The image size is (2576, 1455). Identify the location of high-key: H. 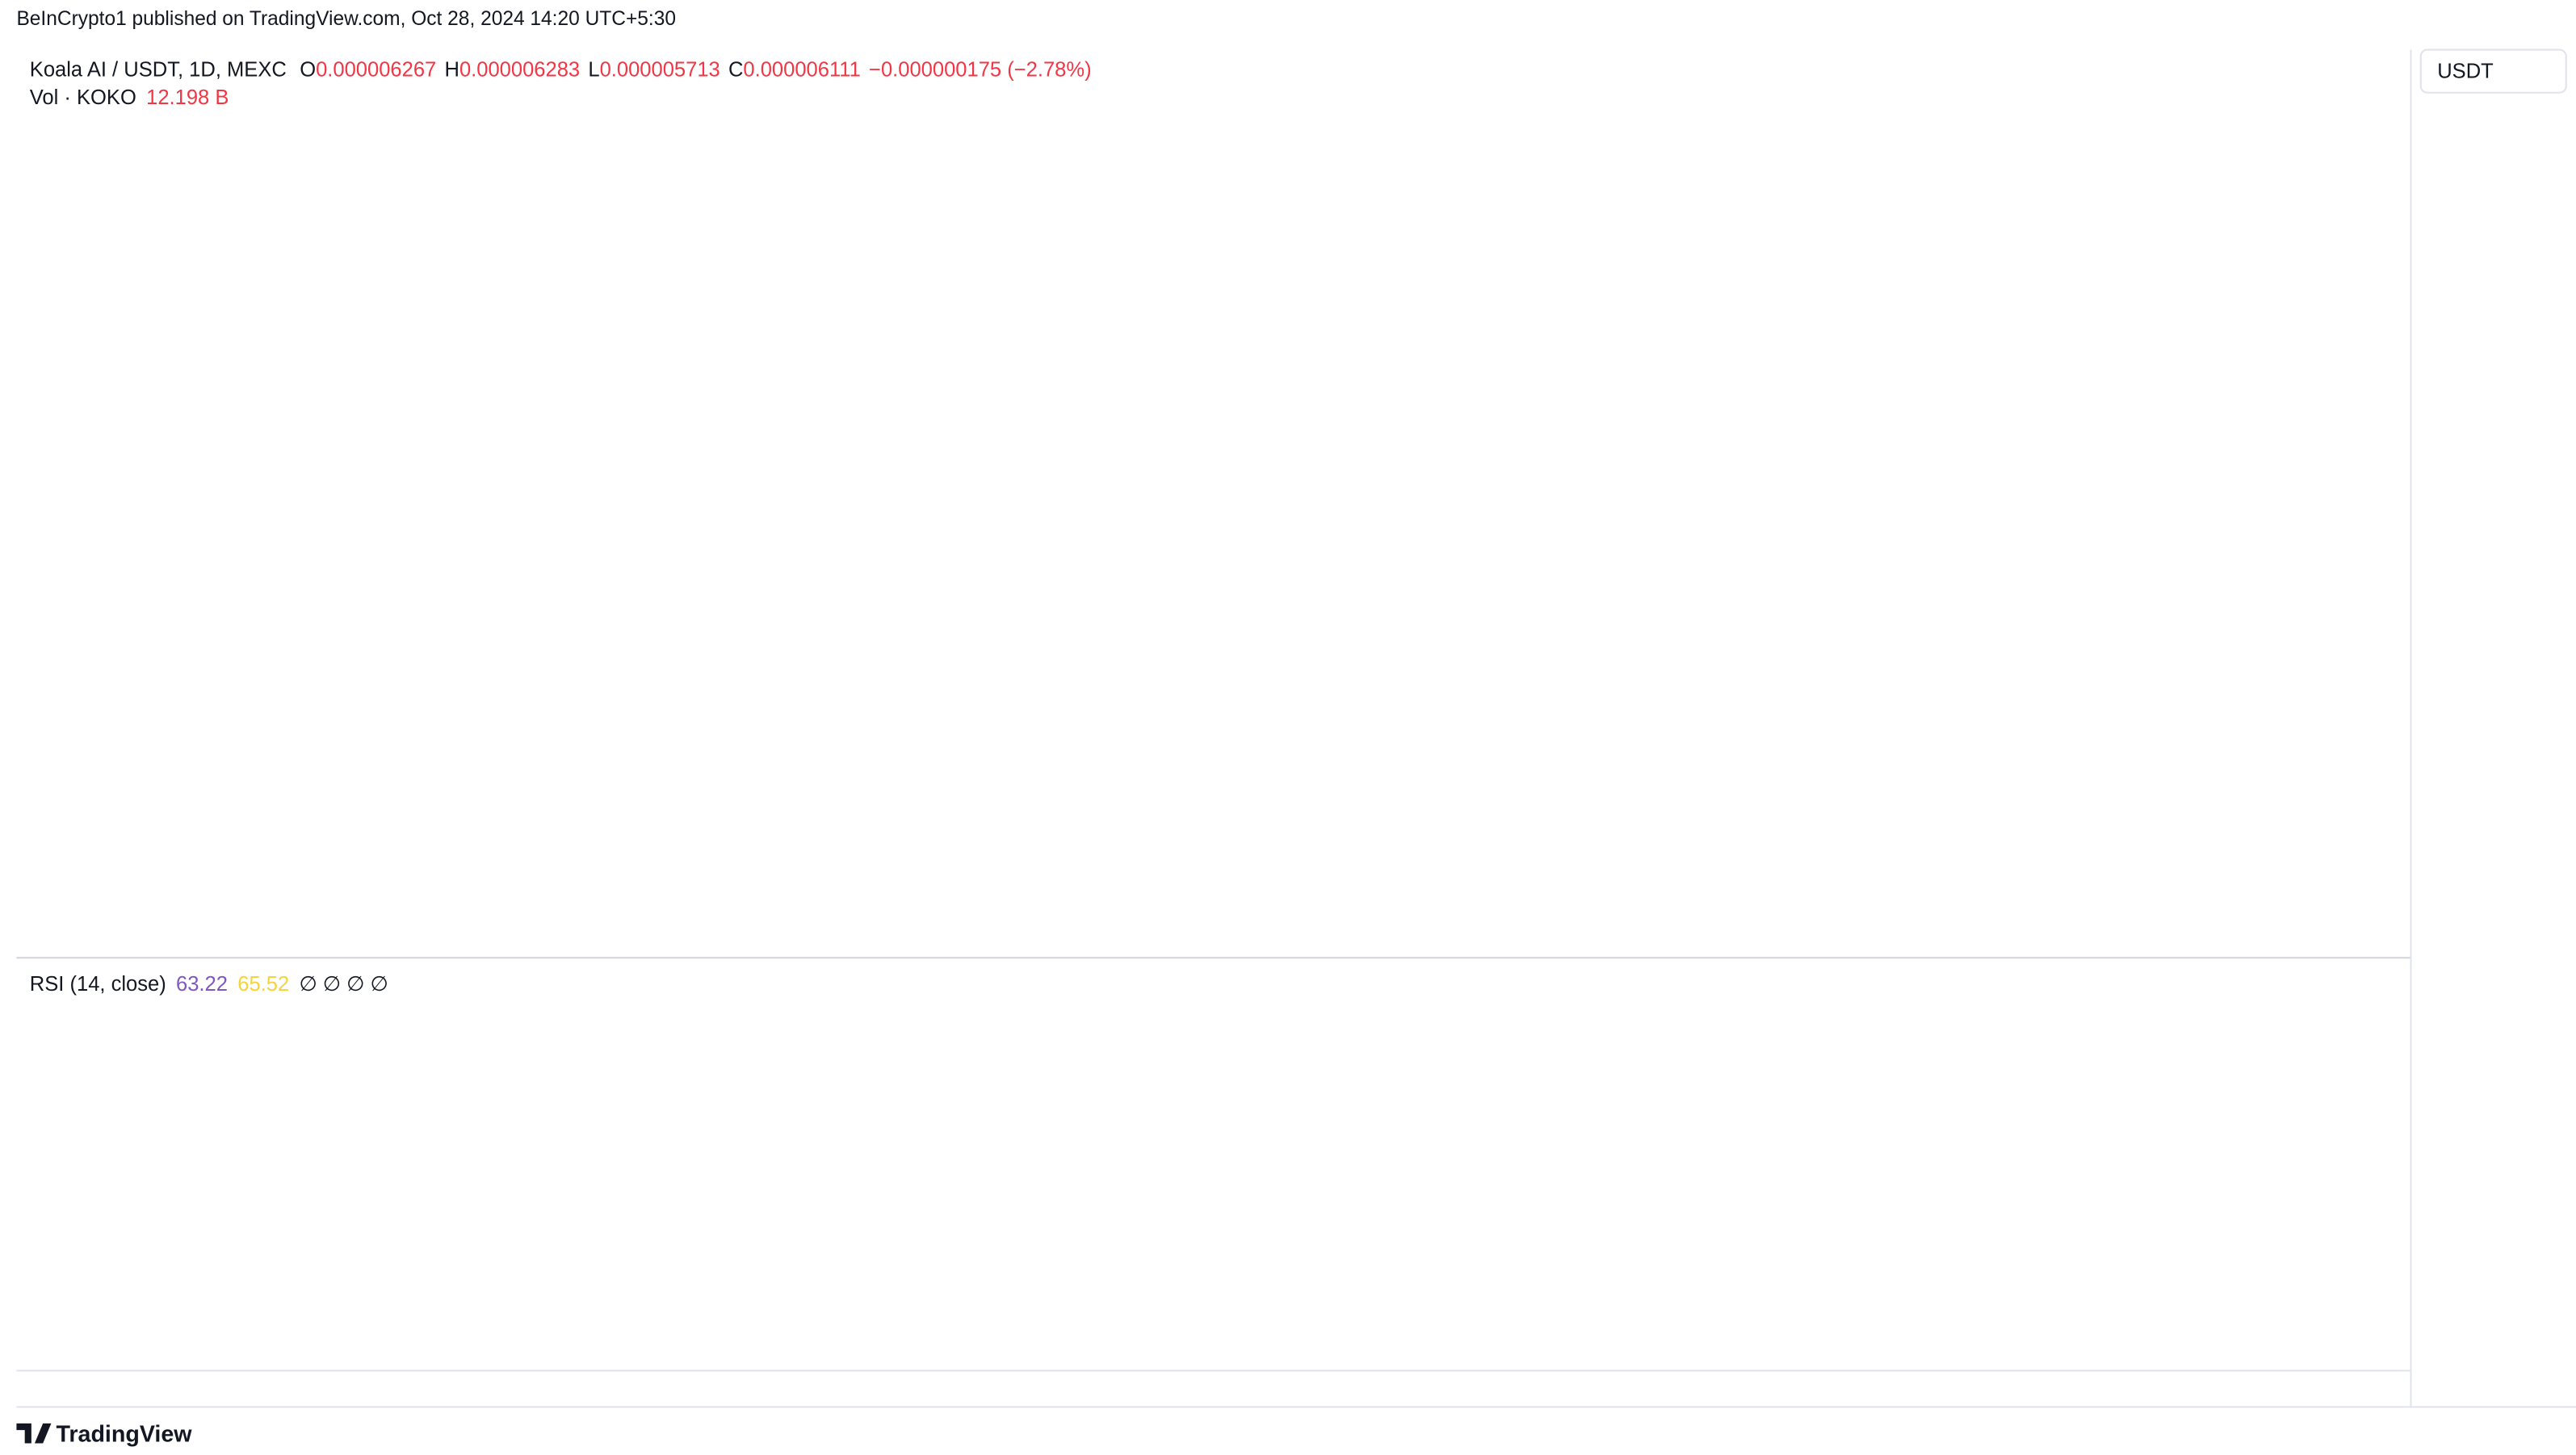
(452, 69).